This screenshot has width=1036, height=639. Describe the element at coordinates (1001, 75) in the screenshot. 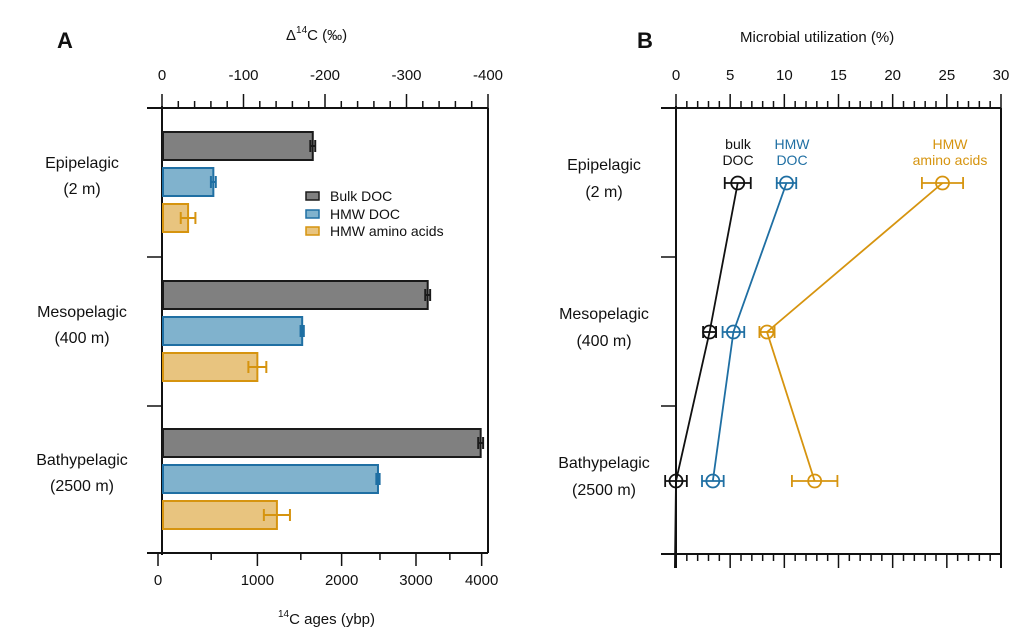

I see `top-tick-label: 30` at that location.